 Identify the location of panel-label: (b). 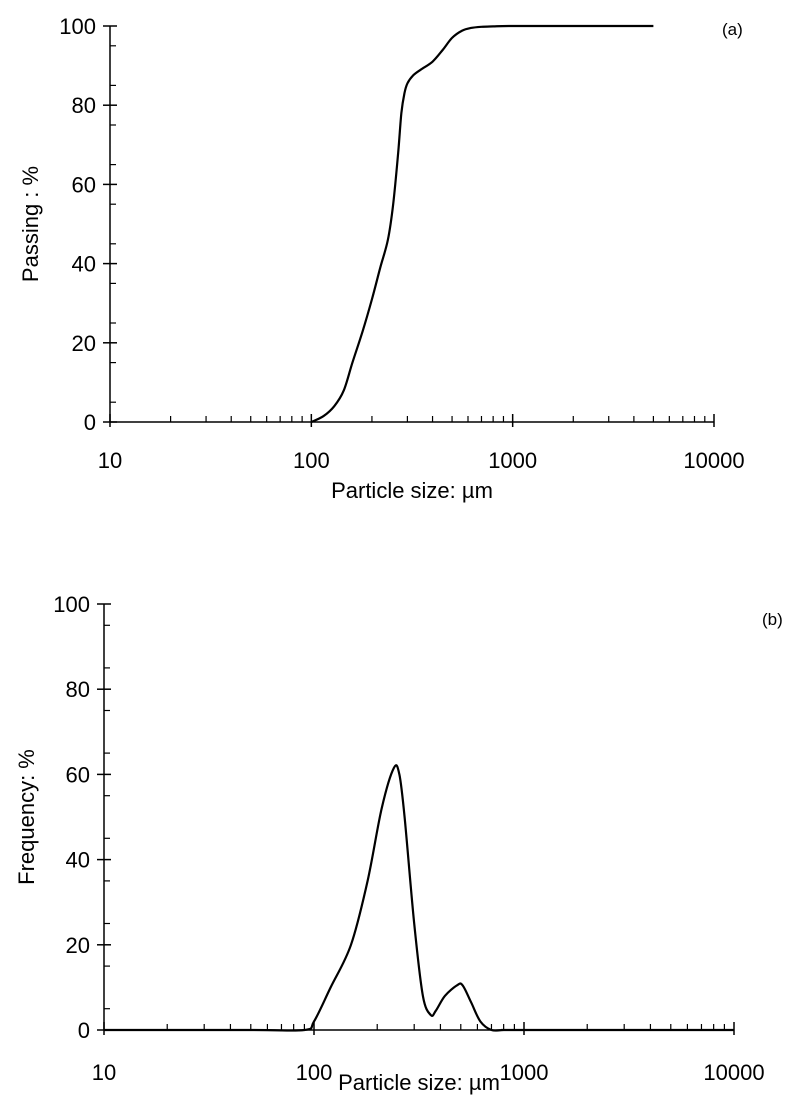
(772, 619).